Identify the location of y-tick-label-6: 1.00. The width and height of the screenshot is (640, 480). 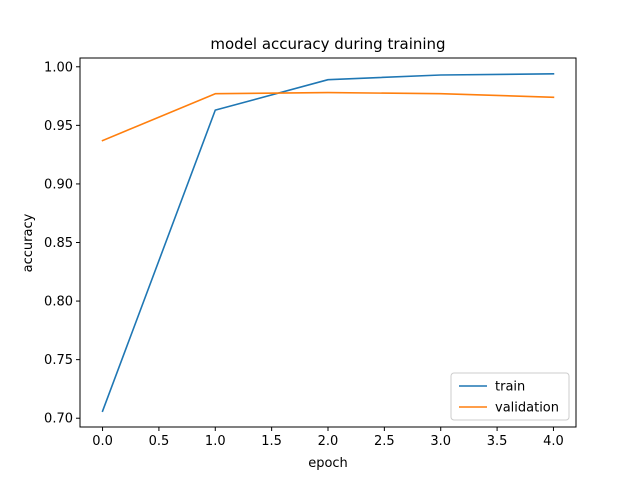
(58, 67).